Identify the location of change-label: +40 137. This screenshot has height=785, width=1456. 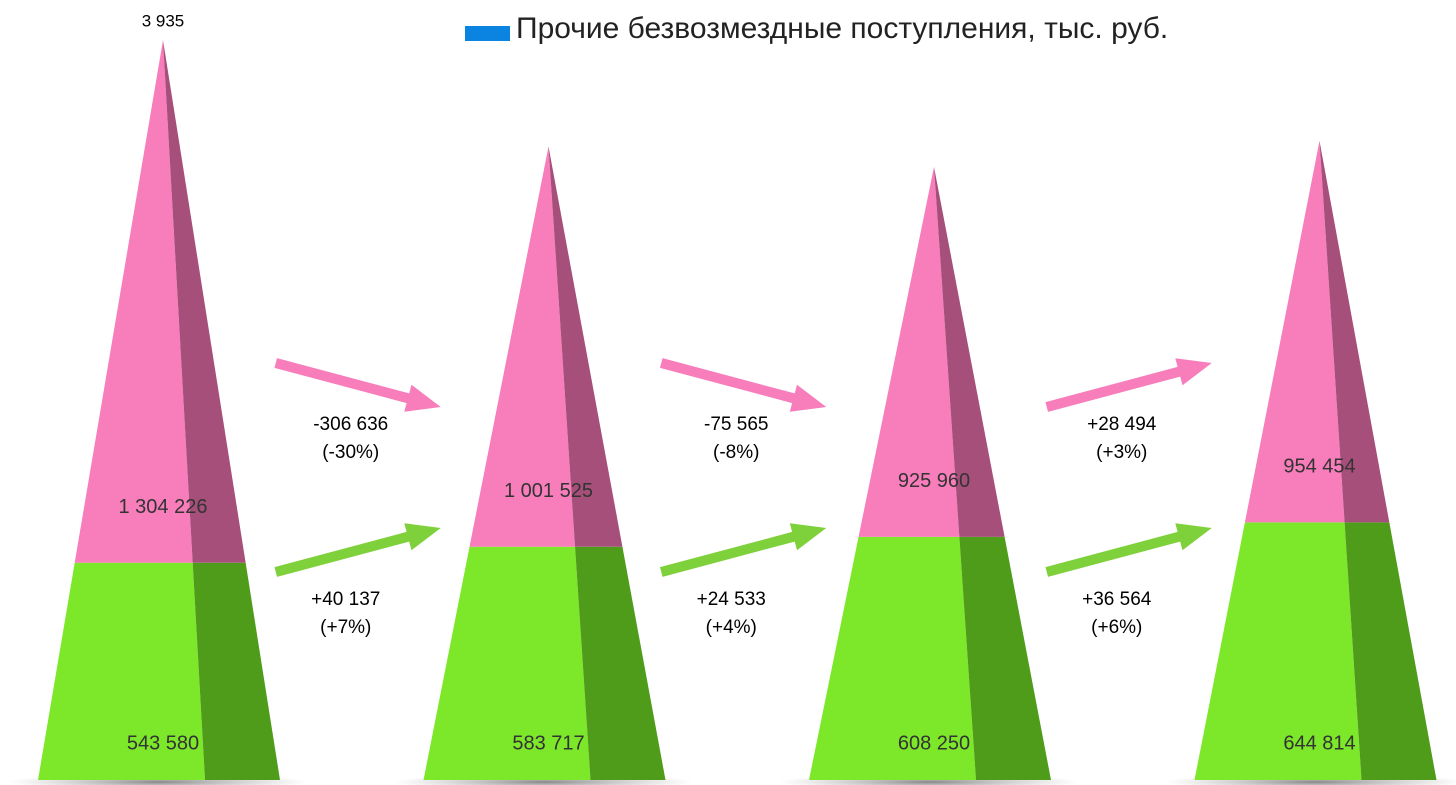
(345, 599).